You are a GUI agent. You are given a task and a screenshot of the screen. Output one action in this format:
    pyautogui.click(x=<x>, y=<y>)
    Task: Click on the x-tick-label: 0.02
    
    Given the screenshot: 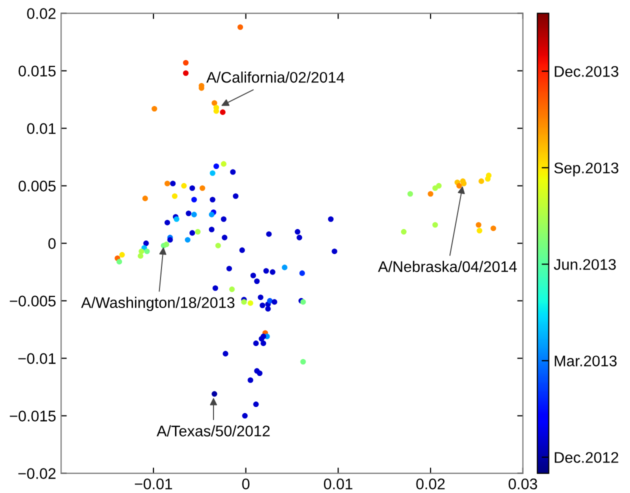 What is the action you would take?
    pyautogui.click(x=430, y=484)
    